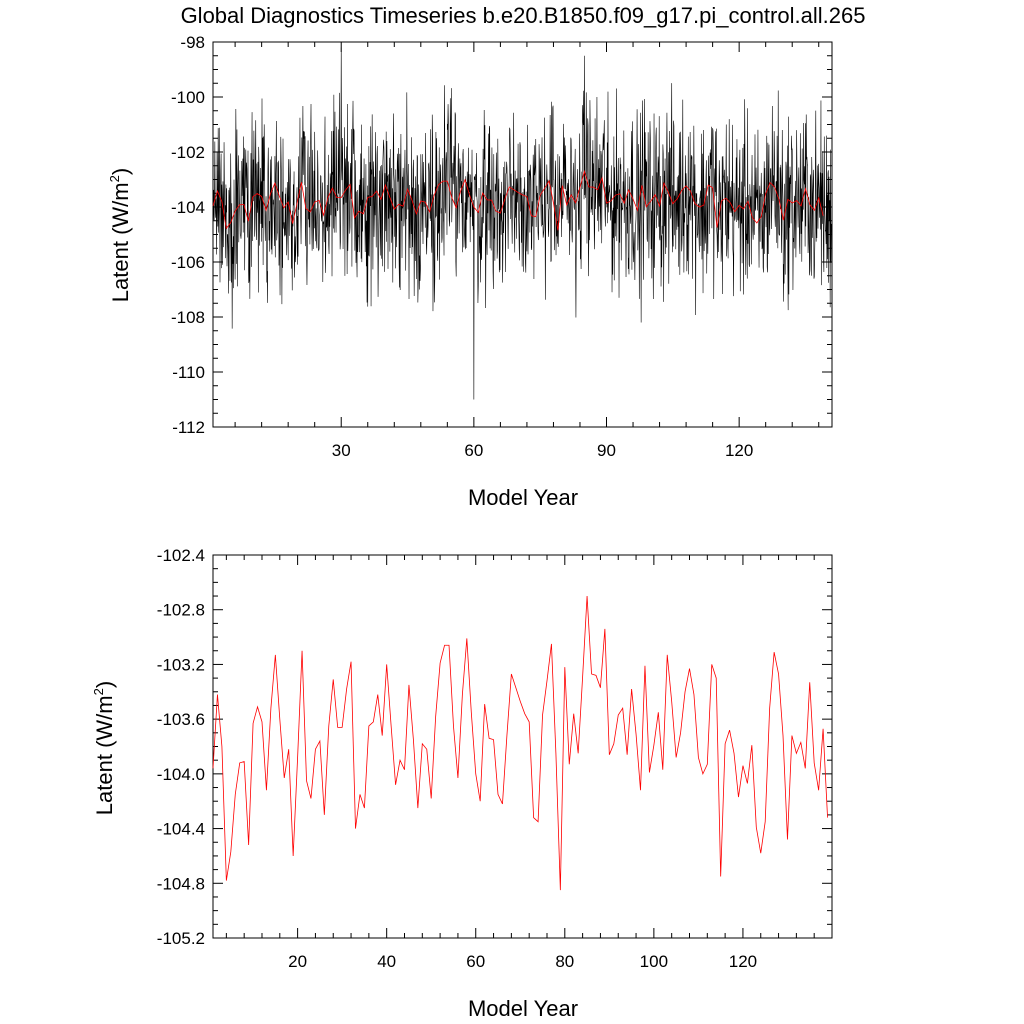 This screenshot has width=1024, height=1024. Describe the element at coordinates (181, 938) in the screenshot. I see `bottom-y-tick-label: -105.2` at that location.